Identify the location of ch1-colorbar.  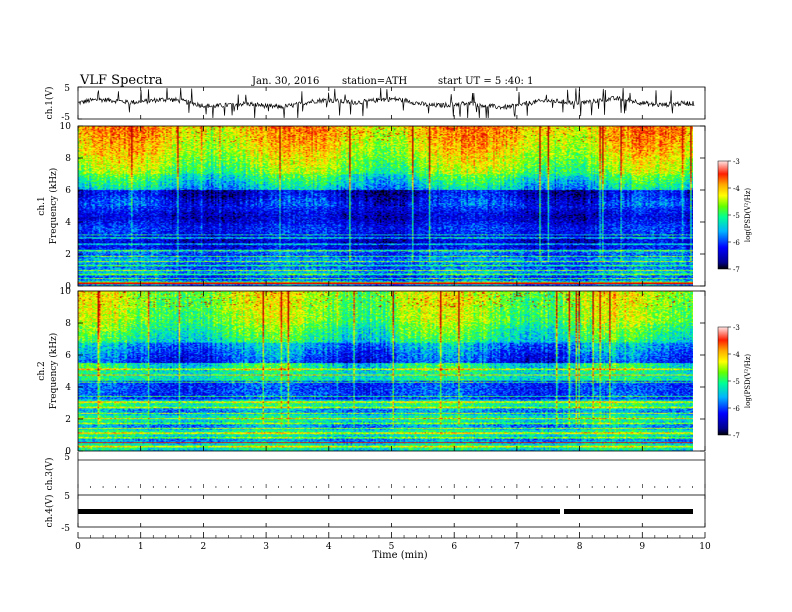
(723, 215).